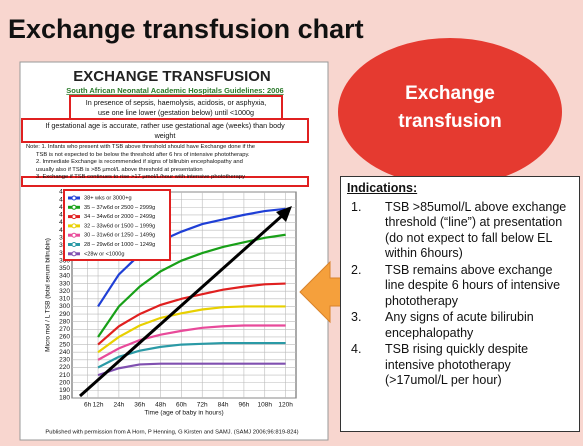 This screenshot has height=446, width=583. Describe the element at coordinates (356, 349) in the screenshot. I see `item-number: 4.` at that location.